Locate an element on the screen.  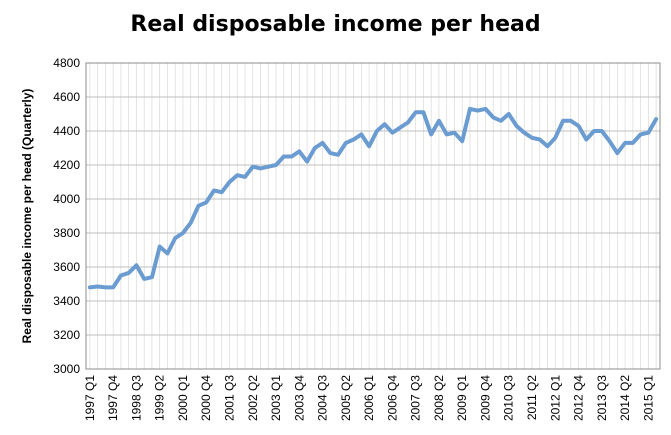
x-tick-label: 1997 Q1 is located at coordinates (90, 398).